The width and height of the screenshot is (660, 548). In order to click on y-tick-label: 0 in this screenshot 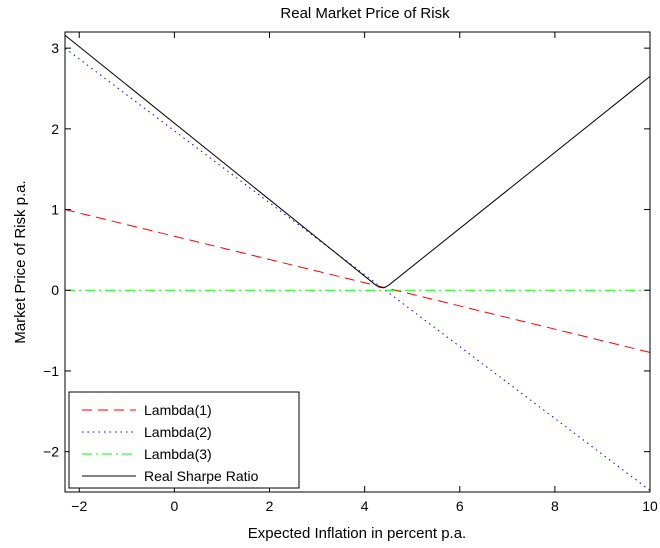, I will do `click(55, 290)`.